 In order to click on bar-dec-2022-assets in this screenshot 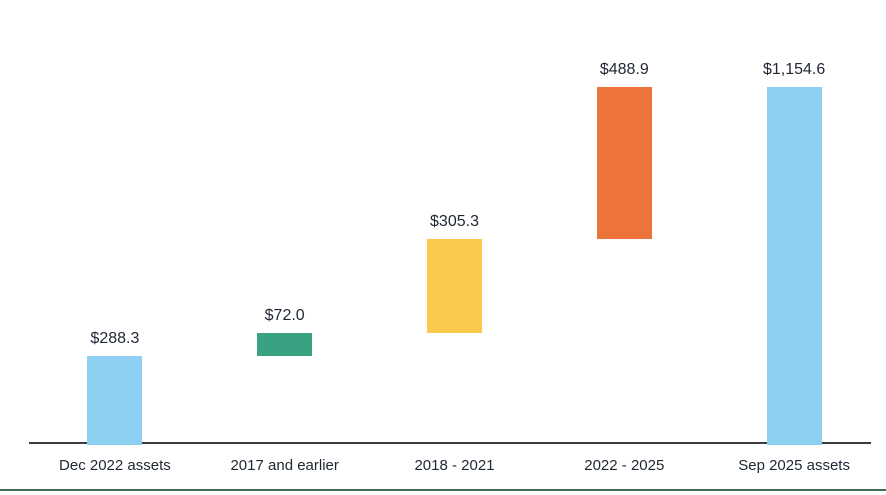, I will do `click(115, 400)`.